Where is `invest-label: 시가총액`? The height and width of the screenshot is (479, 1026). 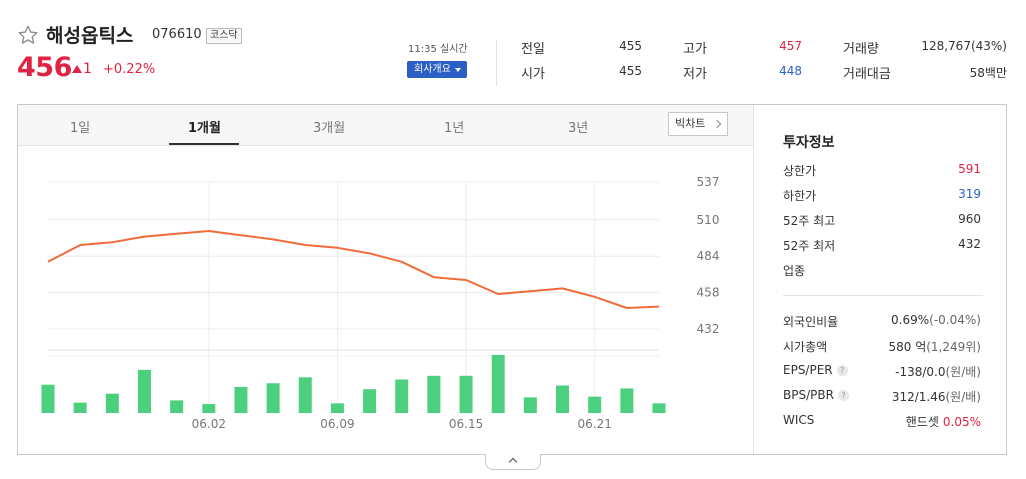
invest-label: 시가총액 is located at coordinates (805, 347).